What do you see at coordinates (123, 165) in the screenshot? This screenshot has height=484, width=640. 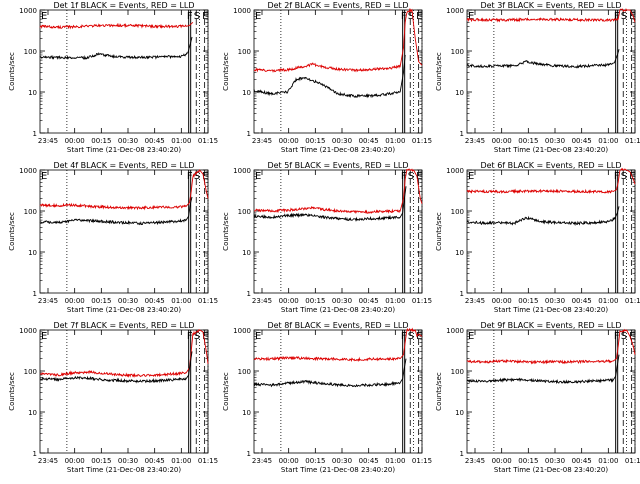 I see `panel-title: Det 4f BLACK = Events, RED = LLD` at bounding box center [123, 165].